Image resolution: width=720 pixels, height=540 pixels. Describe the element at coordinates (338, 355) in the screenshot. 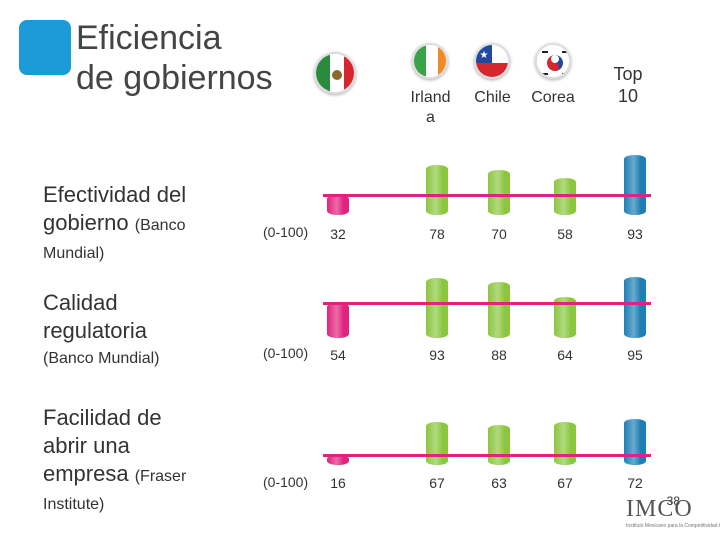

I see `value-label: 54` at that location.